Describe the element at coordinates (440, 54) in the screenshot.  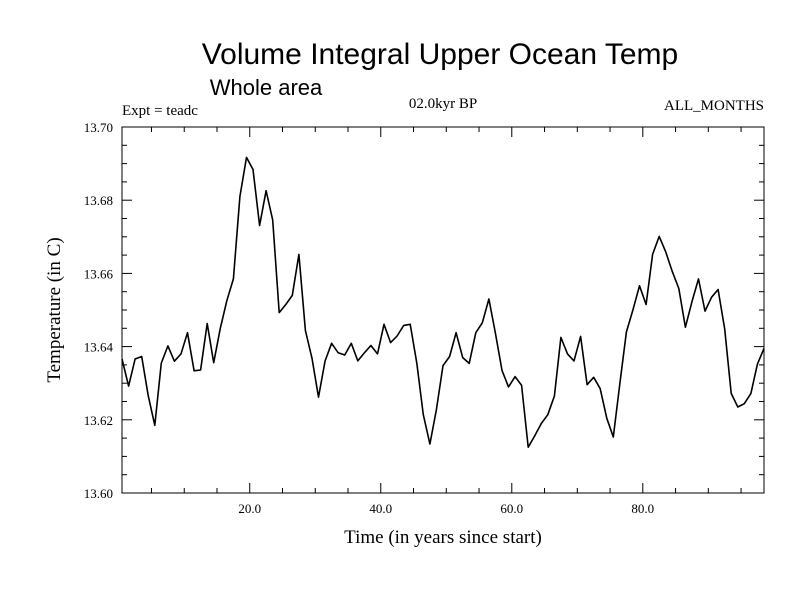
I see `chart-title: Volume Integral Upper Ocean Temp` at that location.